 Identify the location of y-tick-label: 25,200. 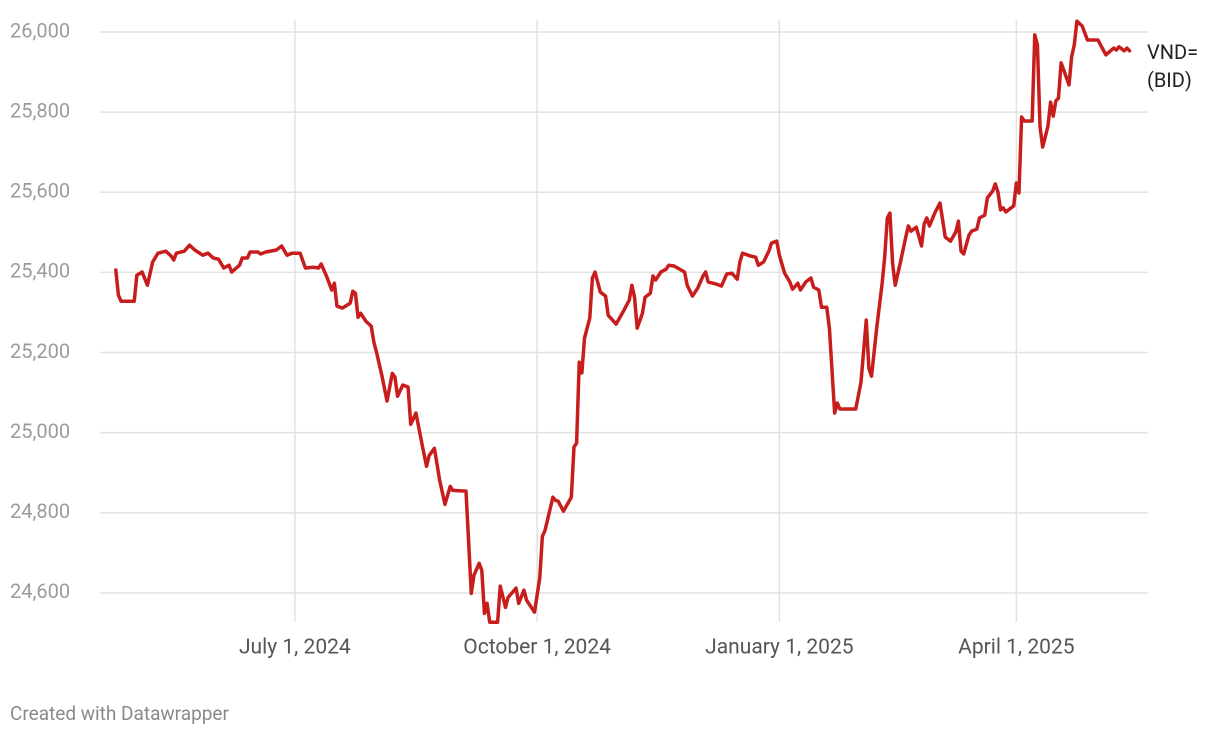
(40, 351).